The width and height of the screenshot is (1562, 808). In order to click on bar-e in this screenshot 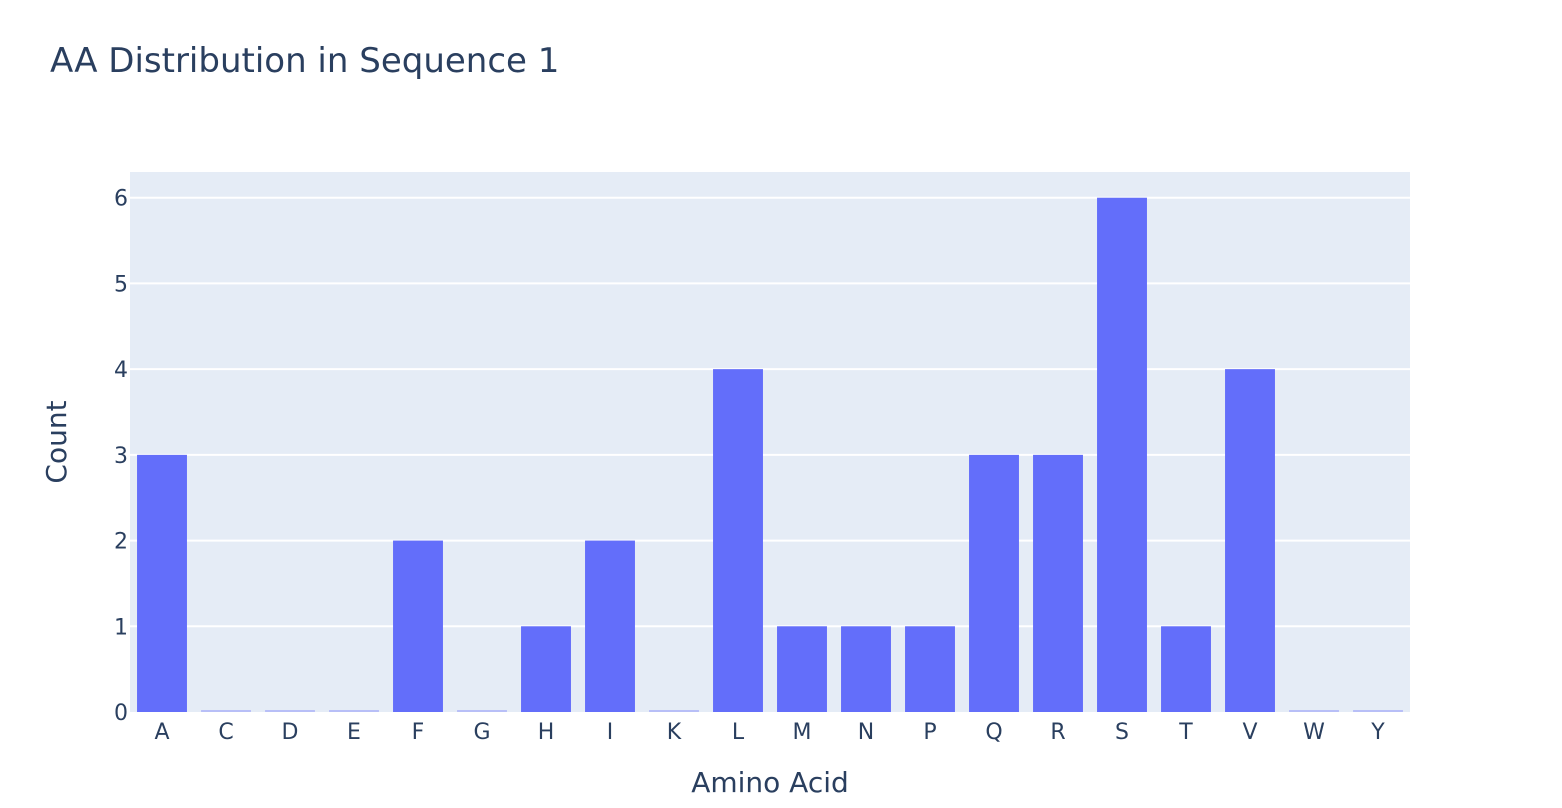, I will do `click(354, 711)`.